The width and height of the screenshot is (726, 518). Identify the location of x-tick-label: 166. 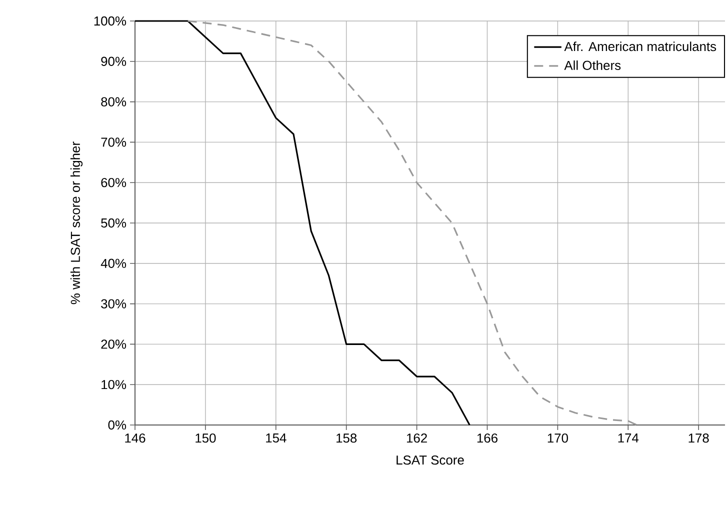
(487, 438).